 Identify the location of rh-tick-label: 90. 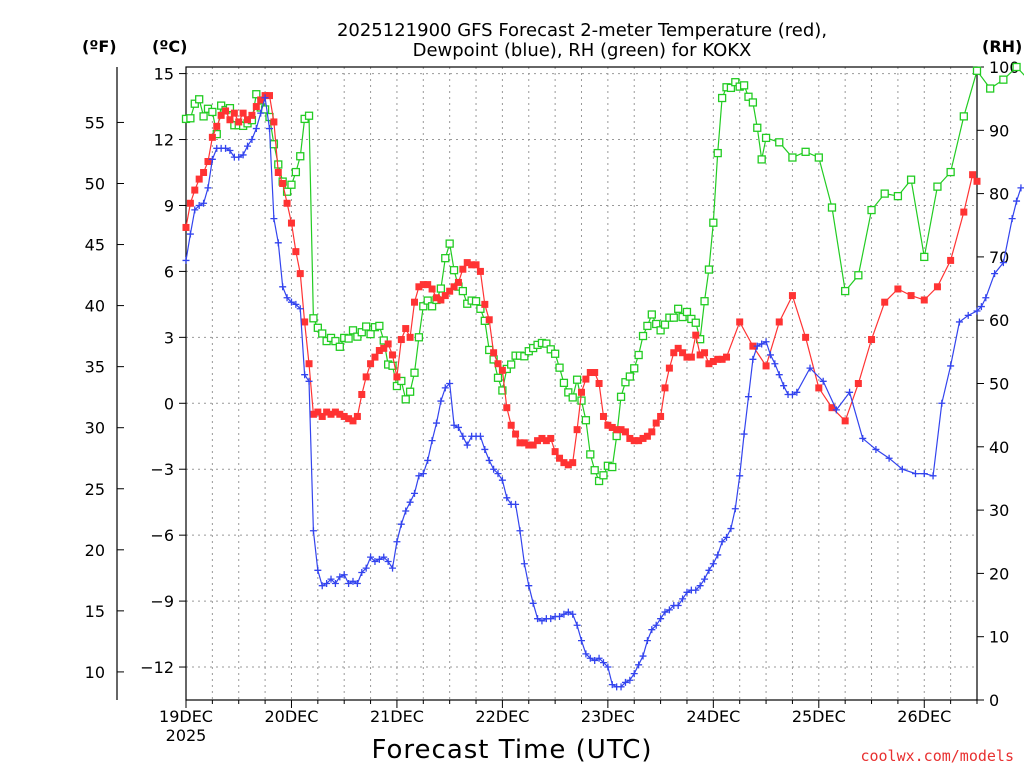
(999, 130).